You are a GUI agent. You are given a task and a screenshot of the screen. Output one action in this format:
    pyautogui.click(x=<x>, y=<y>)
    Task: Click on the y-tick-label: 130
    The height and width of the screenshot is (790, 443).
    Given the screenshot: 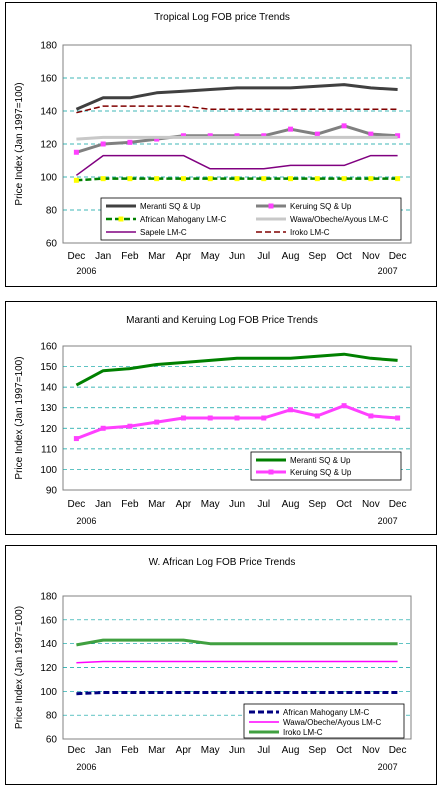 What is the action you would take?
    pyautogui.click(x=48, y=408)
    